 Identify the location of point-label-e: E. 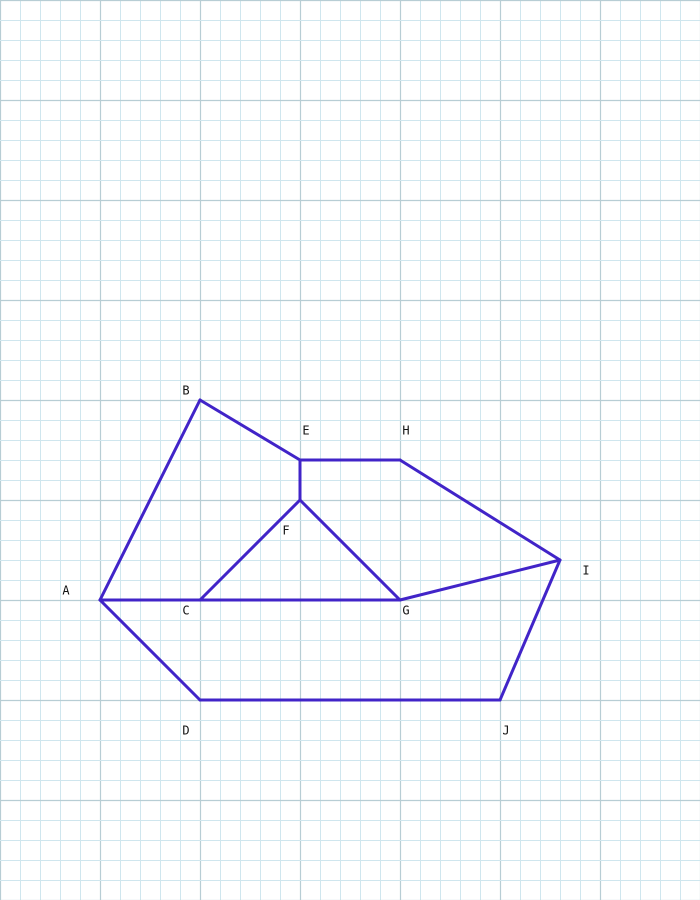
(305, 431).